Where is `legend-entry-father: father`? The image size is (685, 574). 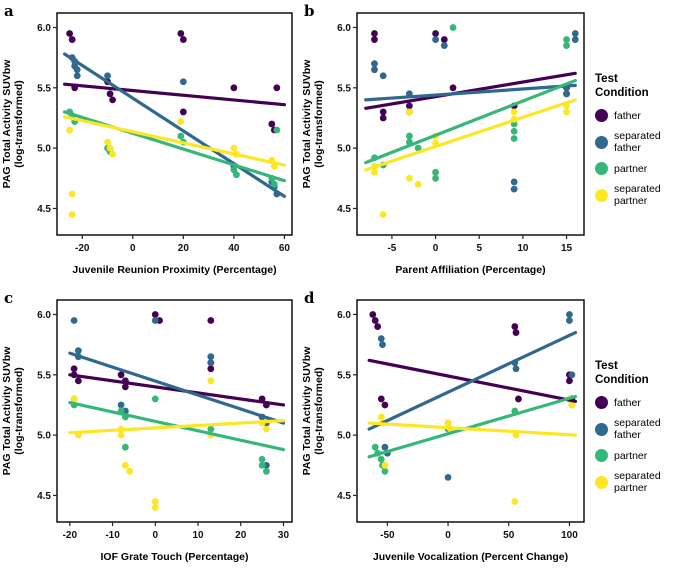 legend-entry-father: father is located at coordinates (640, 116).